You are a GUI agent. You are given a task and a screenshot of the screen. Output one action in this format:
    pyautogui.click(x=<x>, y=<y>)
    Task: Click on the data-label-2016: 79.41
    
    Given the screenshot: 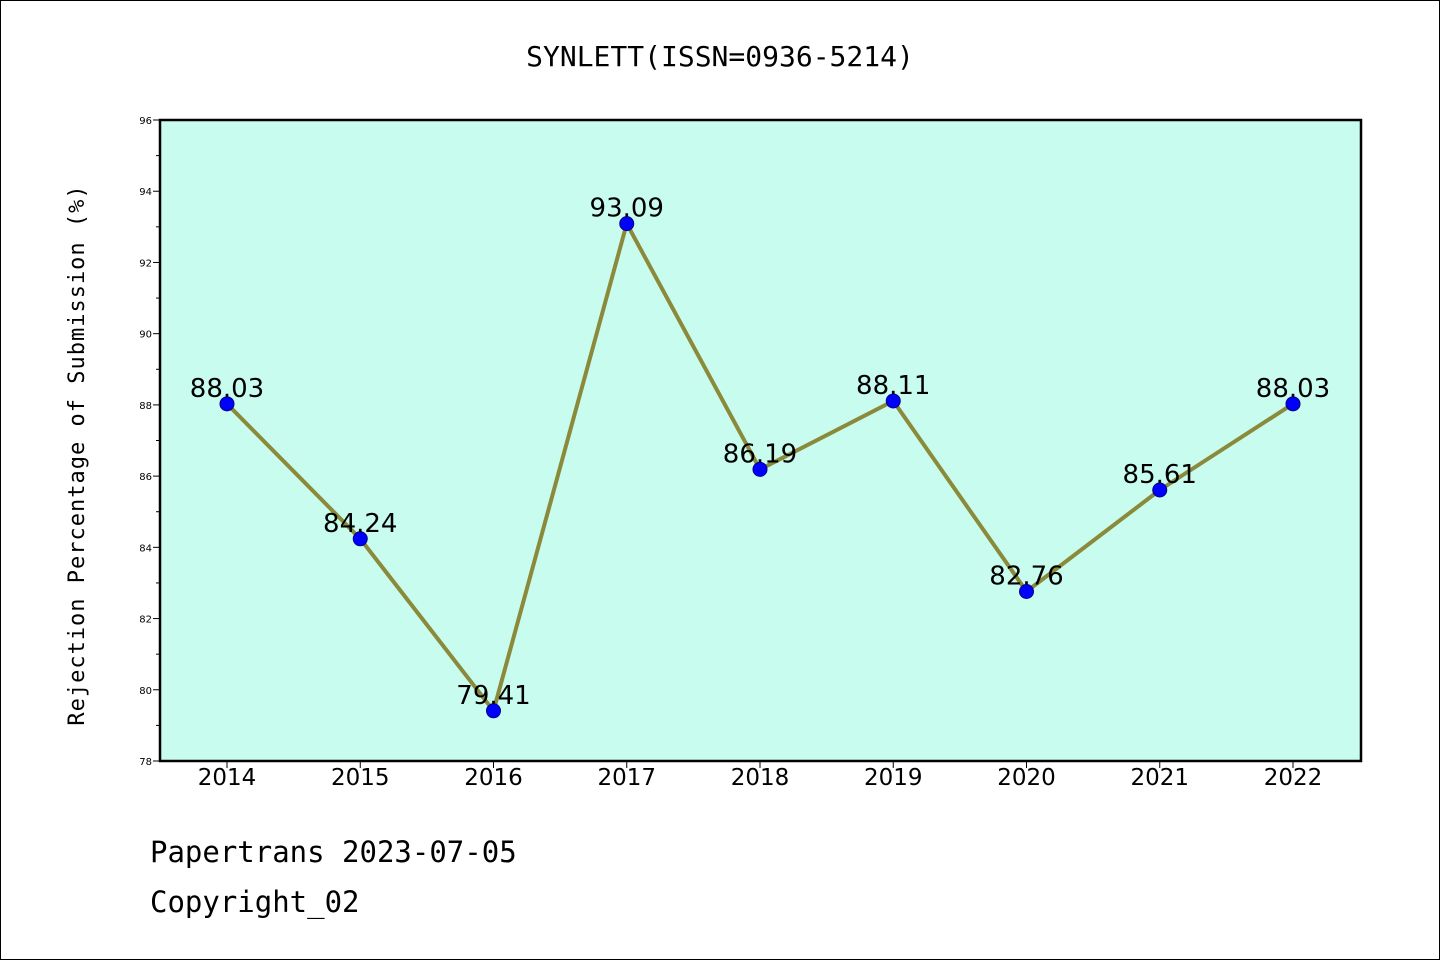 What is the action you would take?
    pyautogui.click(x=493, y=696)
    